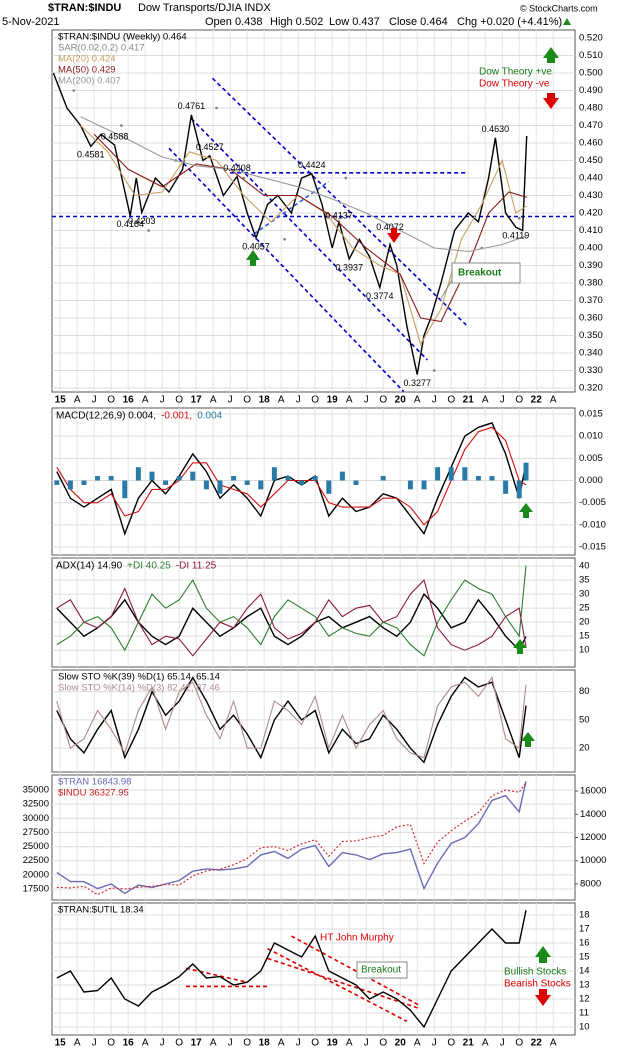 Image resolution: width=620 pixels, height=1050 pixels. Describe the element at coordinates (36, 804) in the screenshot. I see `y-tick-label: 32500` at that location.